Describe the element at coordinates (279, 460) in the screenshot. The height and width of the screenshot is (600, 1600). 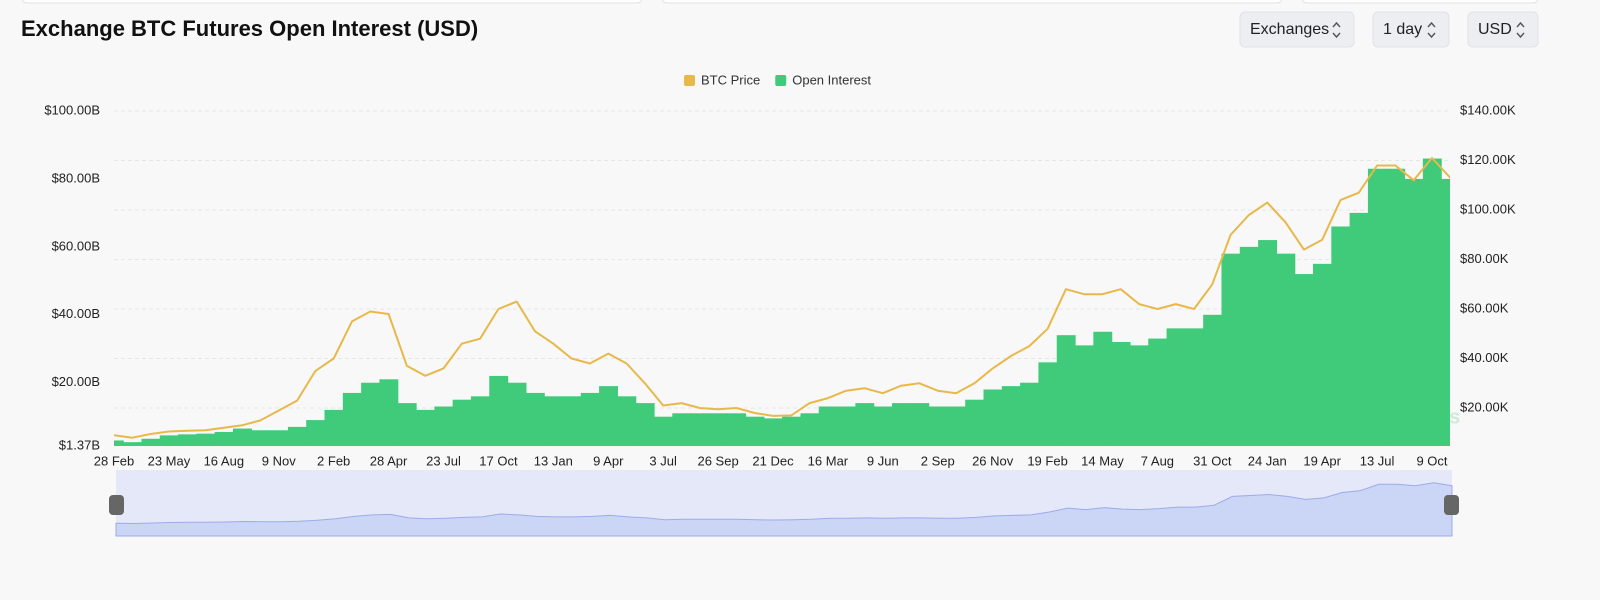
I see `x-tick-label: 9 Nov` at that location.